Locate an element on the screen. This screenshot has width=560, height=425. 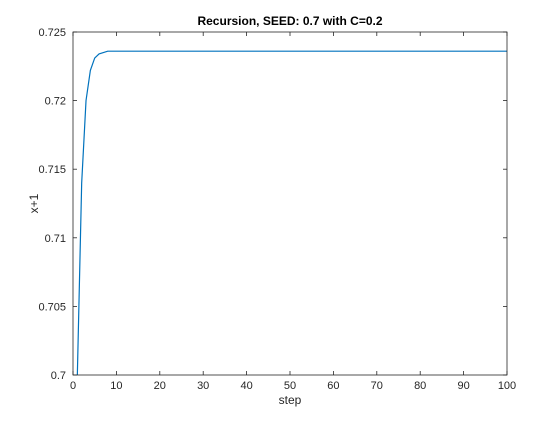
x-tick-label: 30 is located at coordinates (203, 386).